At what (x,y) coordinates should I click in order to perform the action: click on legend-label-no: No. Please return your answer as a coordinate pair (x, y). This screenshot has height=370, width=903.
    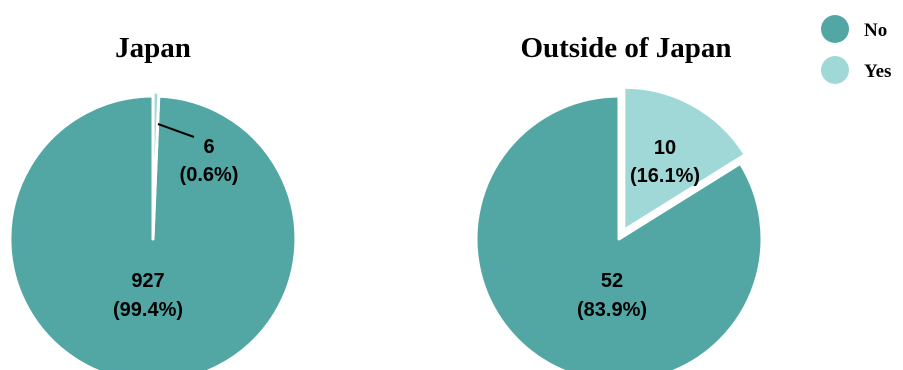
    Looking at the image, I should click on (875, 30).